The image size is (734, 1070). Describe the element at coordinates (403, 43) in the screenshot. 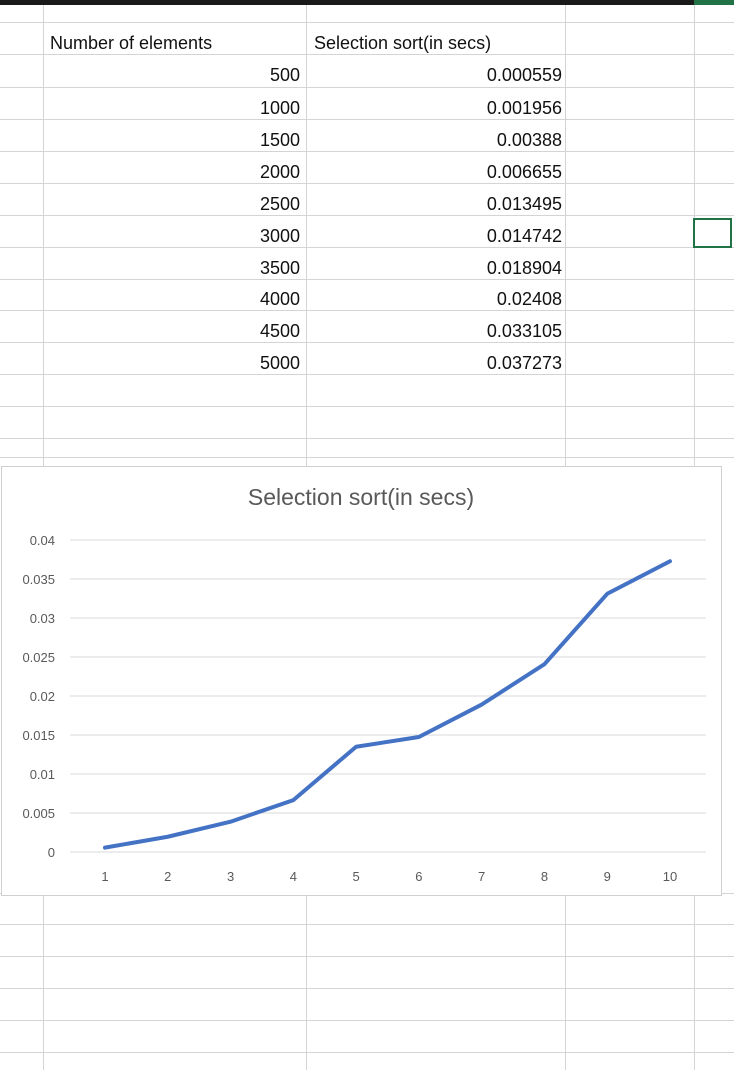

I see `header-selection-sort: Selection sort(in secs)` at that location.